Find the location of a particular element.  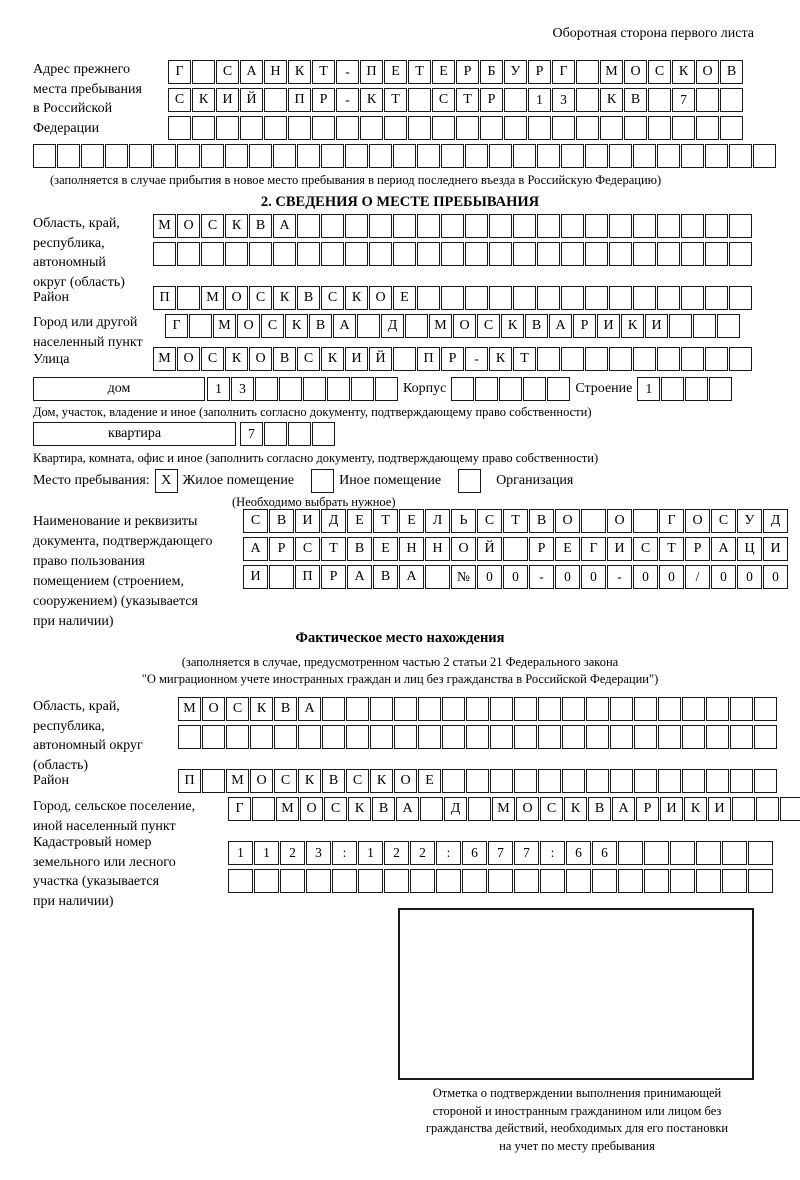

form-cell: - is located at coordinates (541, 577).